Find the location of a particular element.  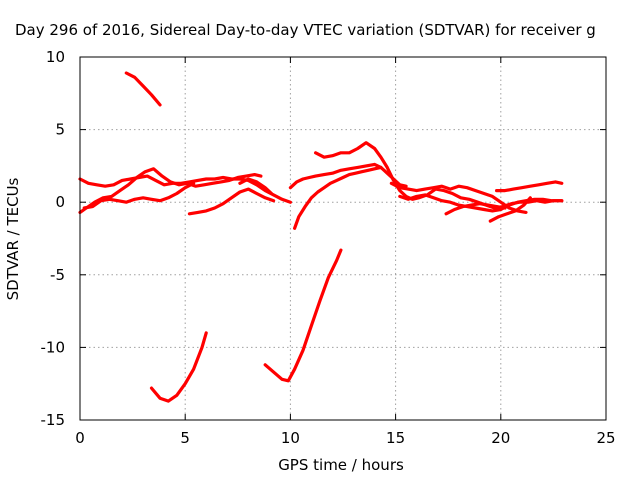

x-axis-label: GPS time / hours is located at coordinates (341, 465).